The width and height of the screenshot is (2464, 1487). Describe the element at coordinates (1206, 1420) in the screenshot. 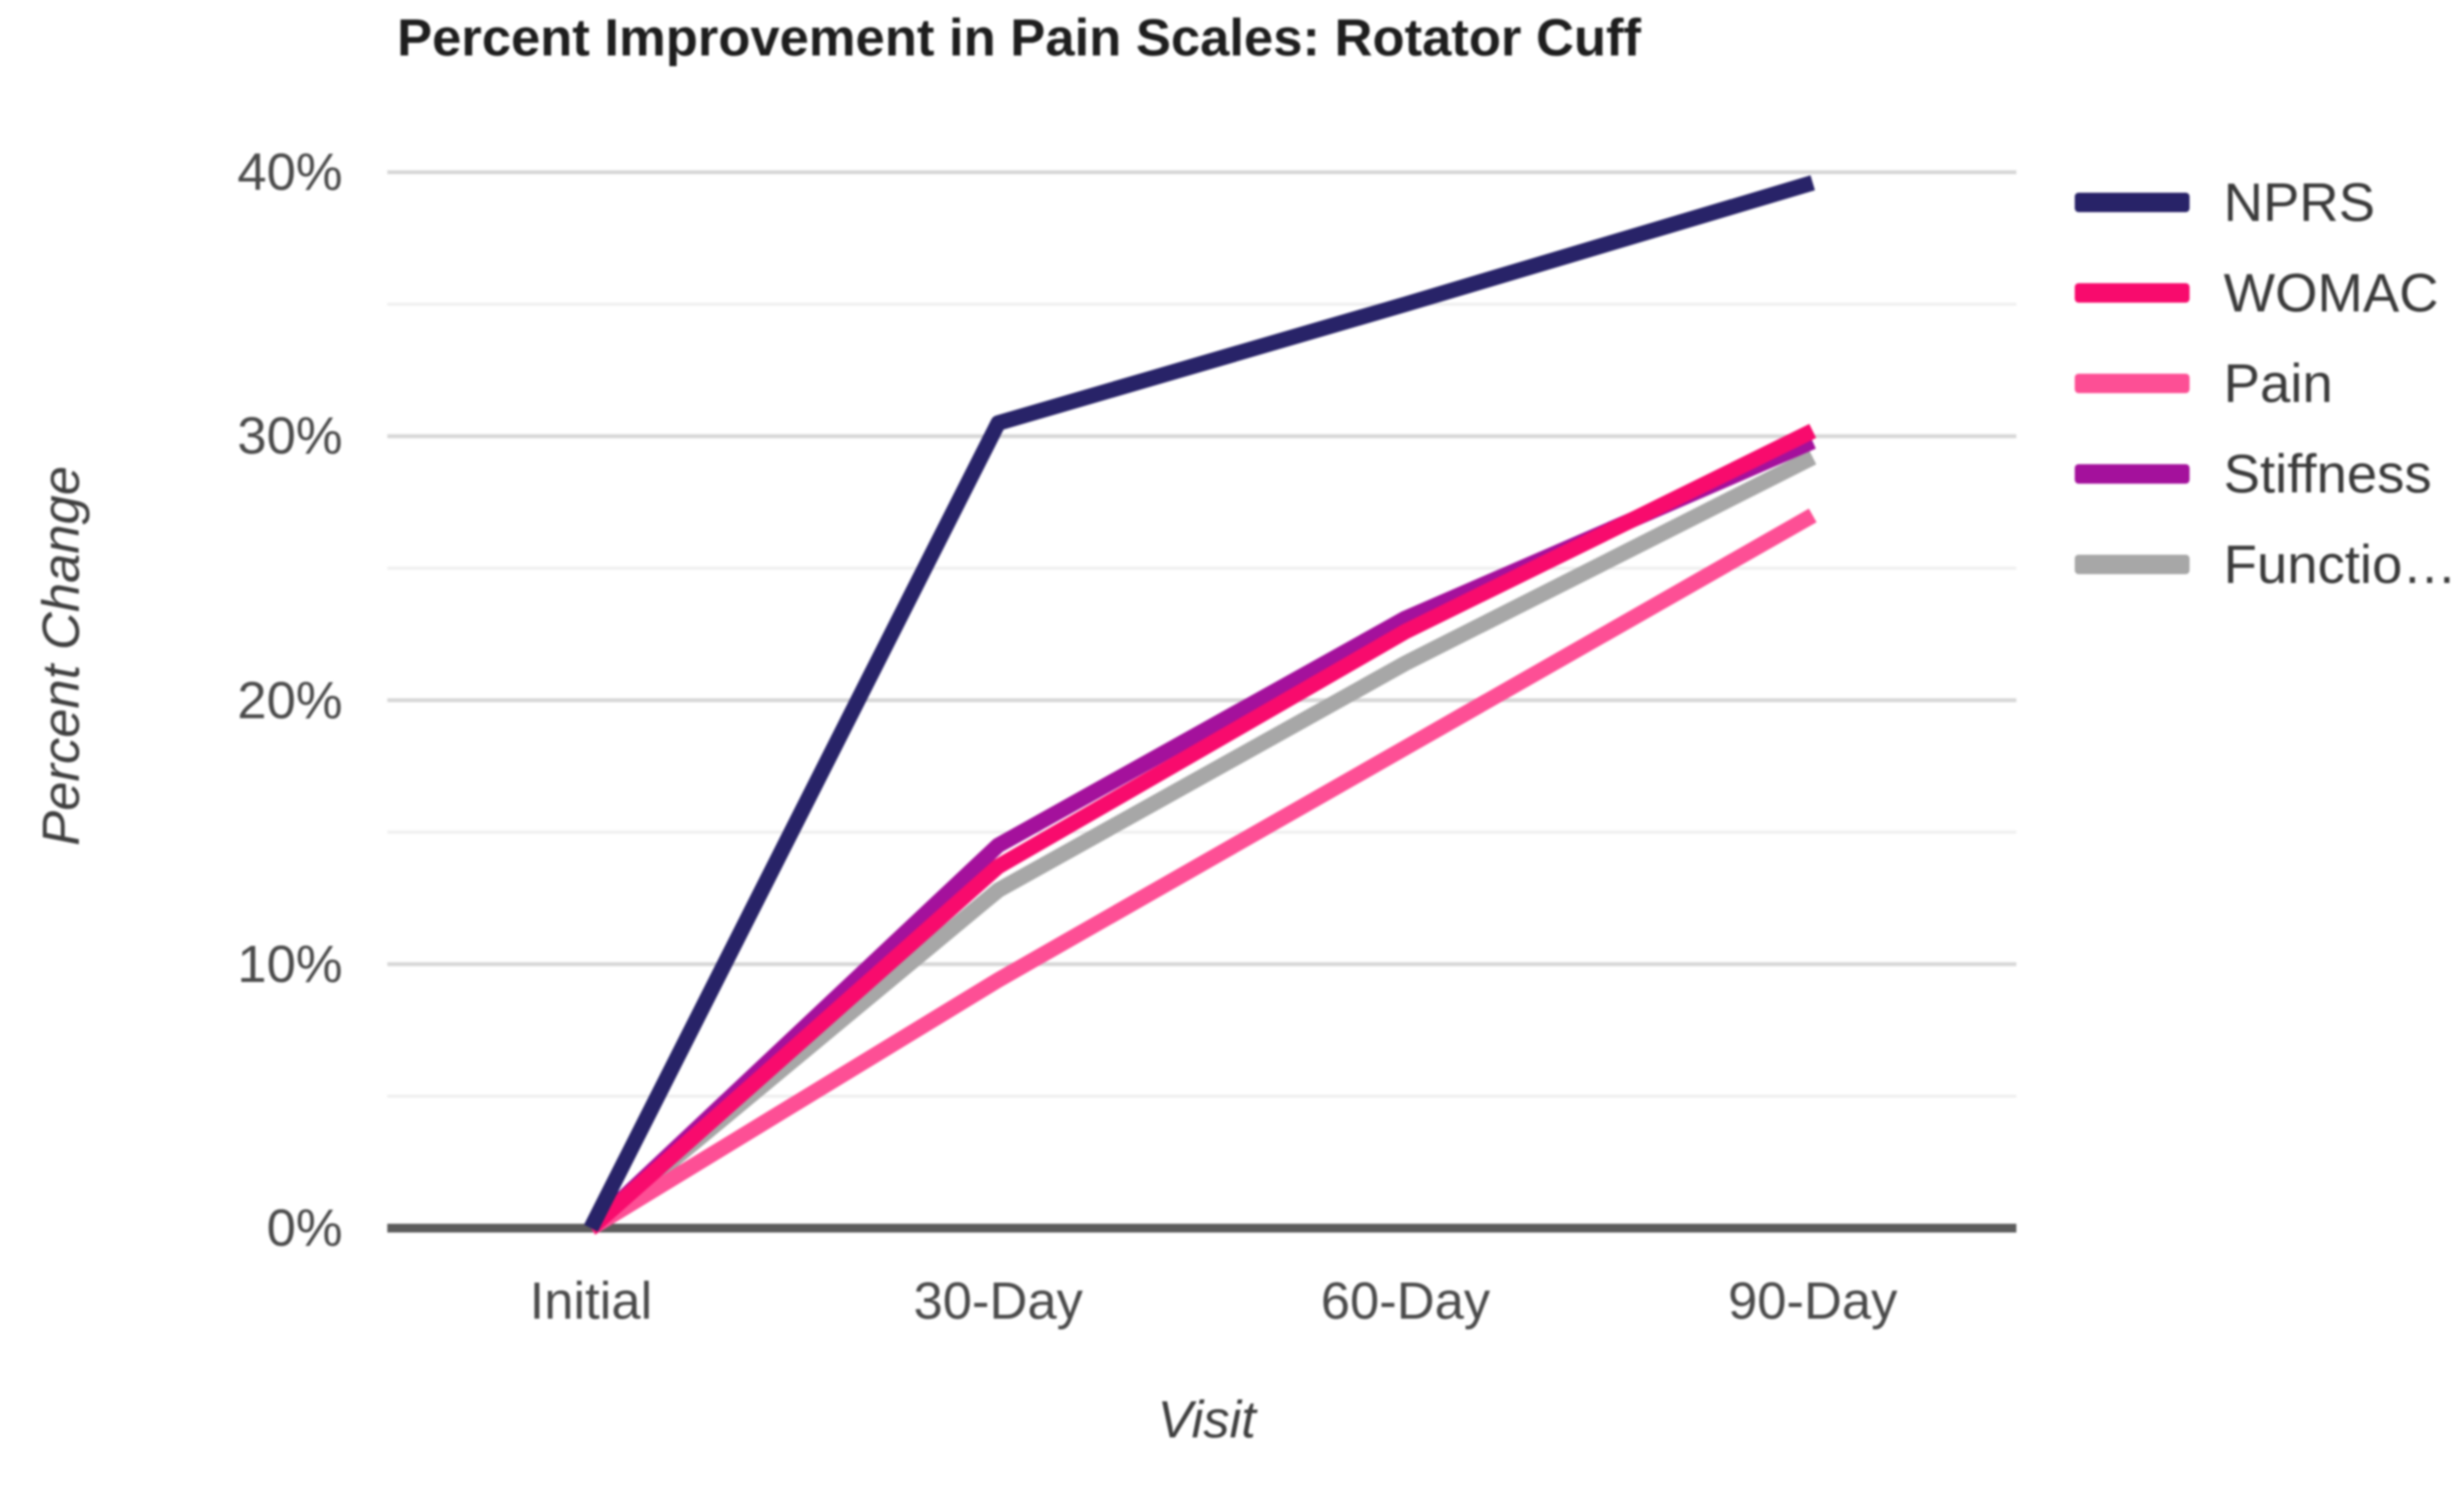

I see `x-axis-title: Visit` at that location.